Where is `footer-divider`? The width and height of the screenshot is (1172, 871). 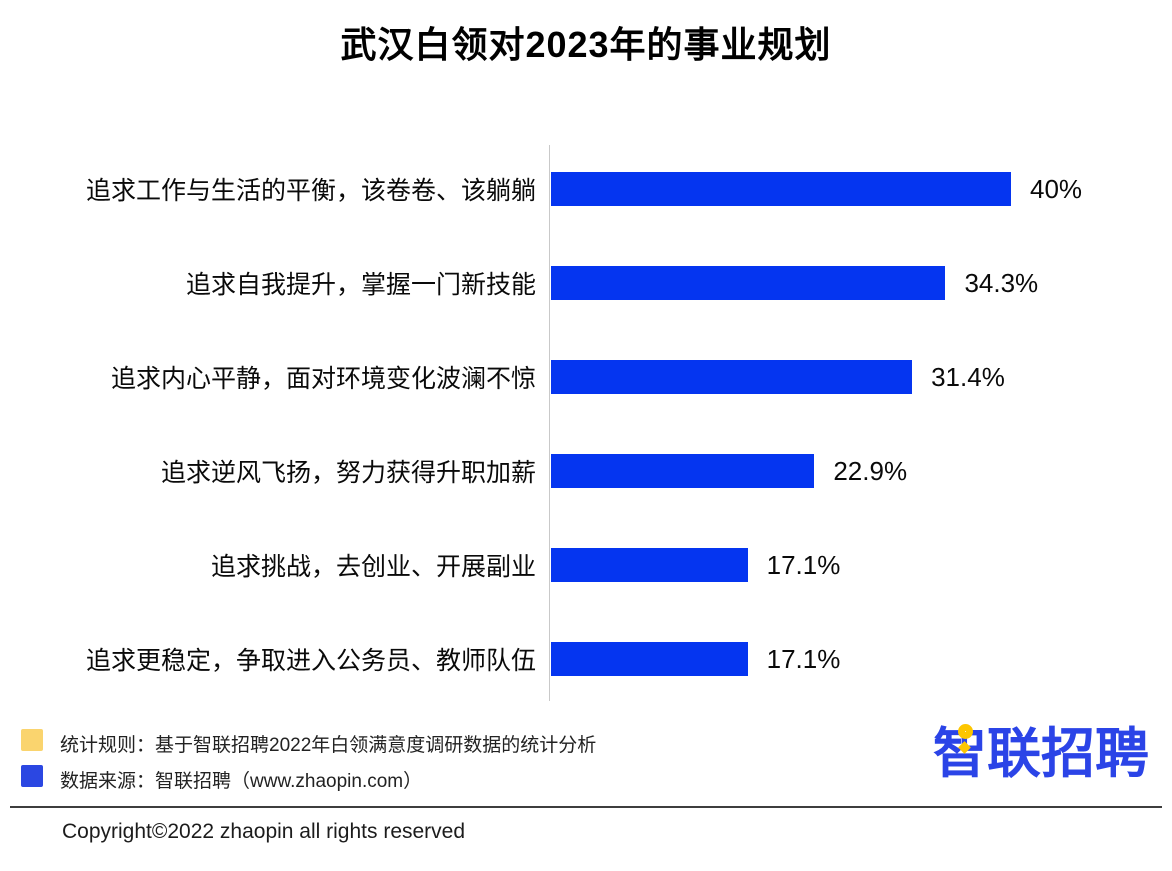 footer-divider is located at coordinates (586, 807).